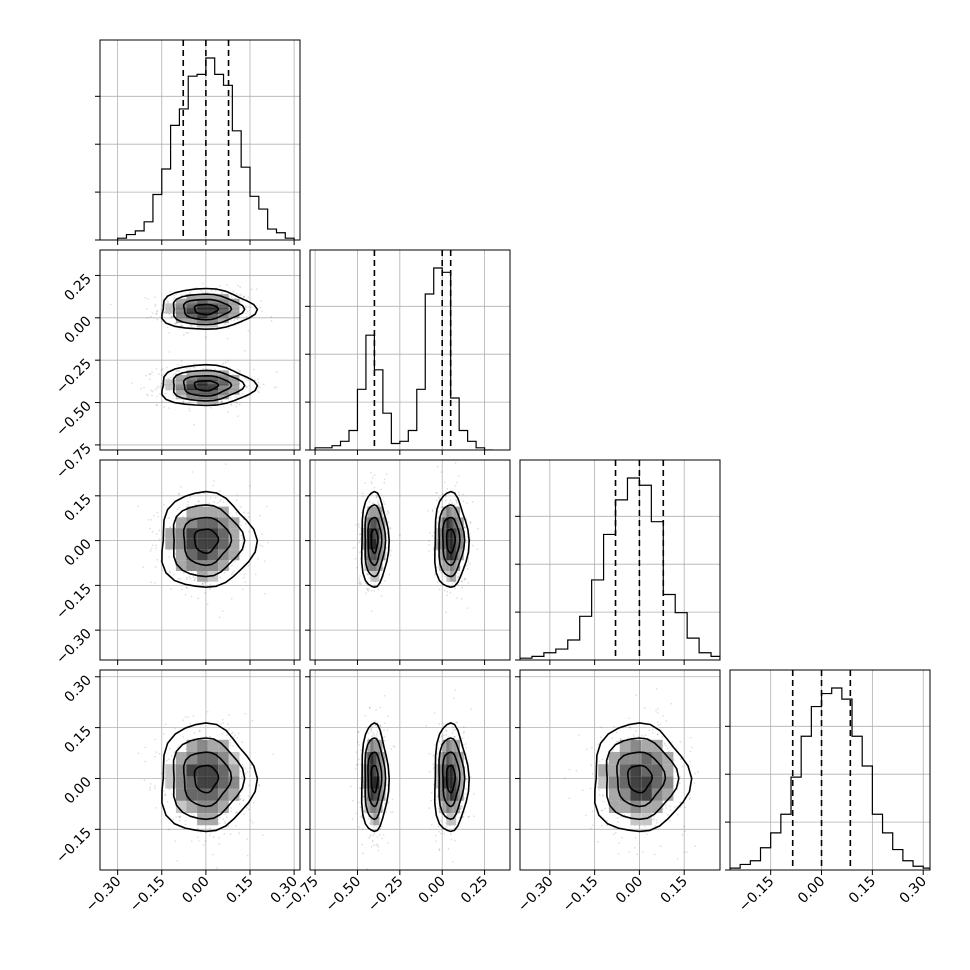 This screenshot has width=970, height=970. I want to click on contour-line, so click(206, 309).